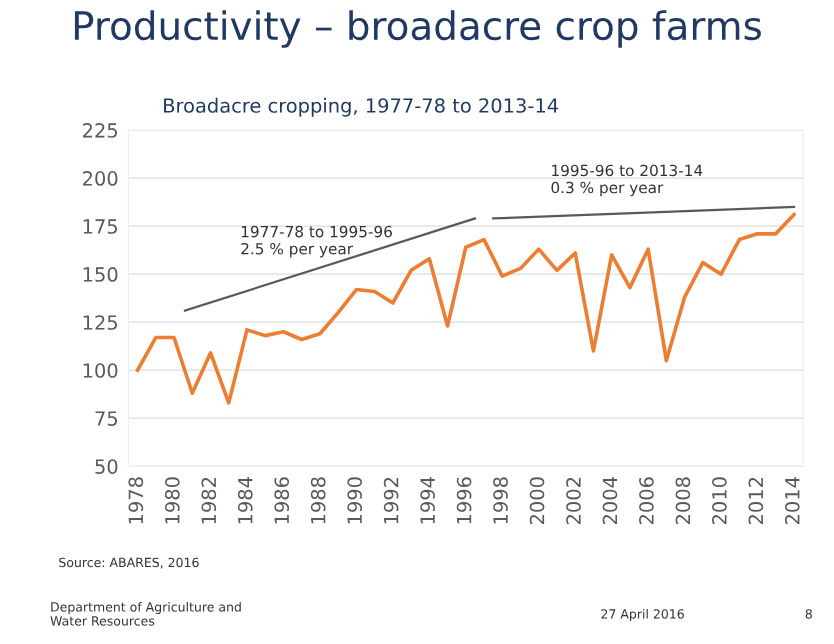 This screenshot has width=834, height=644. I want to click on y-tick-label: 125, so click(100, 322).